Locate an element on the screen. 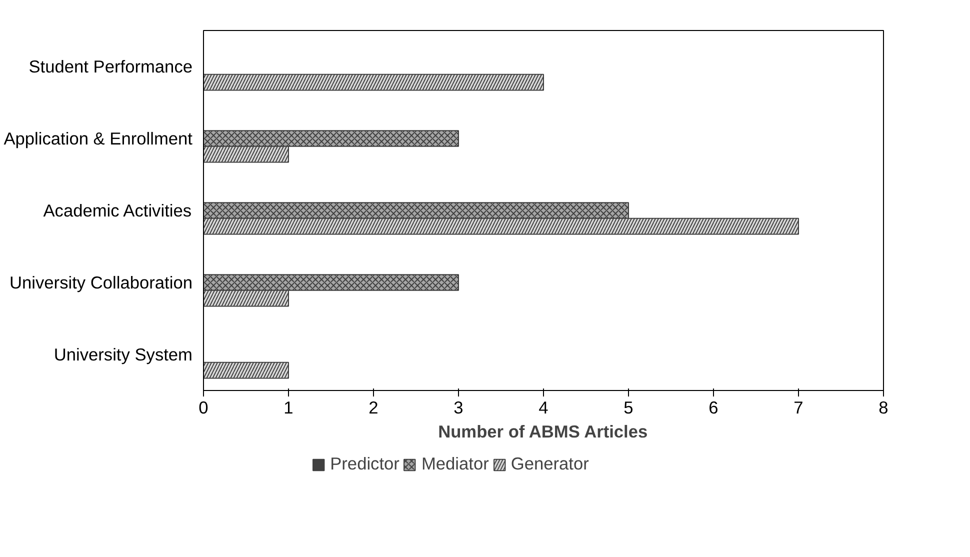  x-tick-label: 8 is located at coordinates (883, 408).